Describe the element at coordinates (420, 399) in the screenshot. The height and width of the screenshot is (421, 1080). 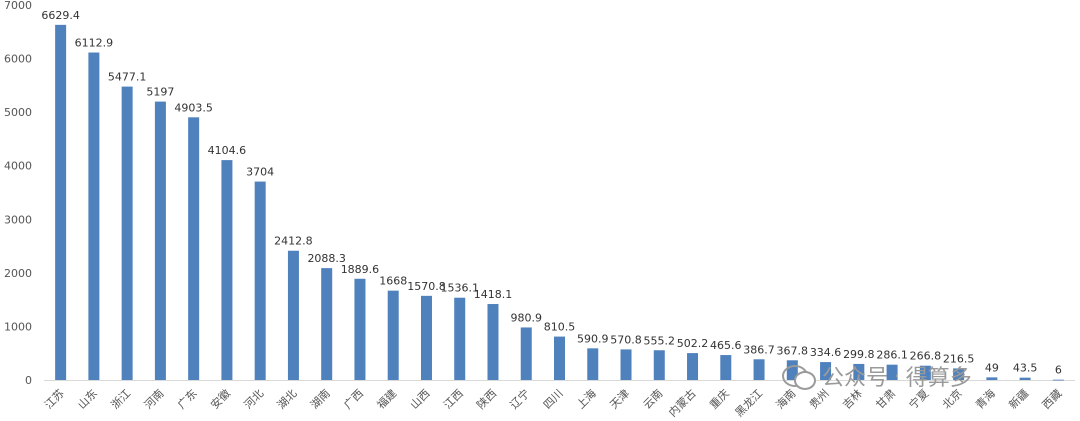
I see `x-tick-label: 山西` at that location.